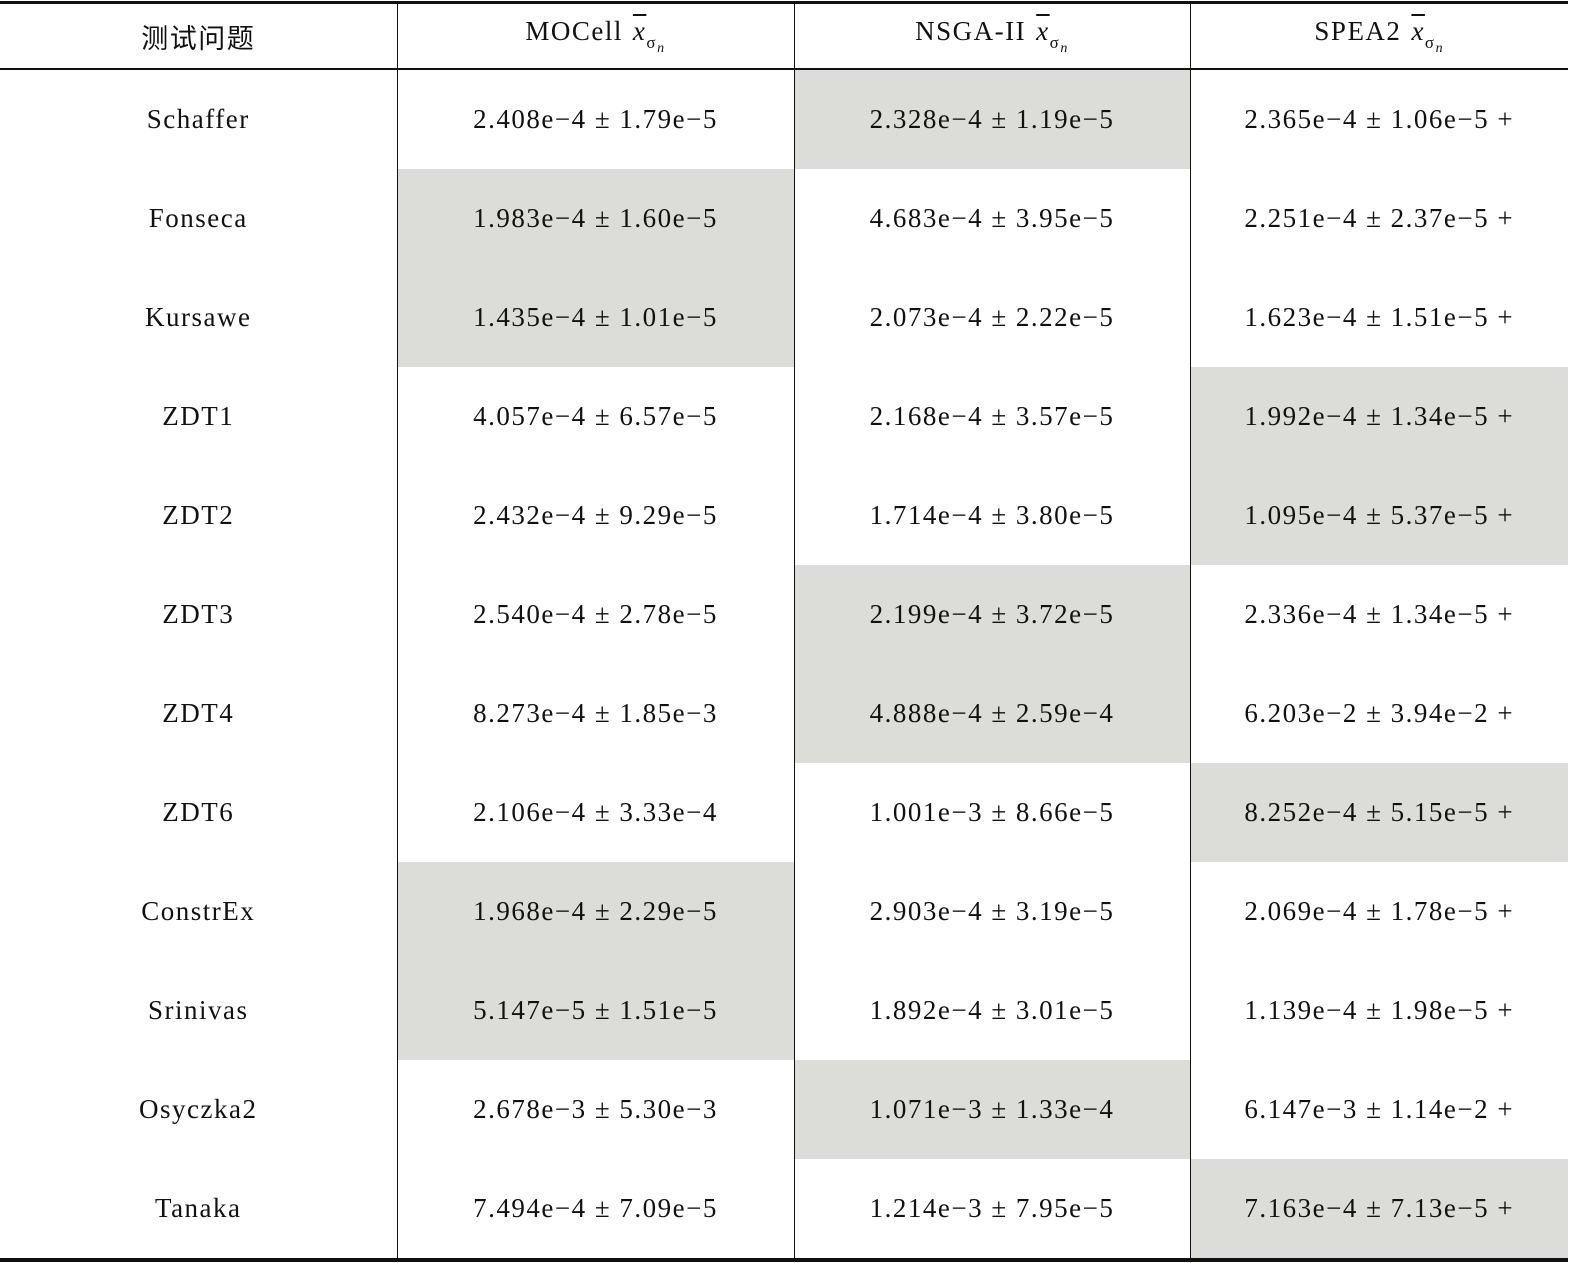  What do you see at coordinates (1378, 119) in the screenshot?
I see `result-cell: 2.365e−4 ± 1.06e−5 +` at bounding box center [1378, 119].